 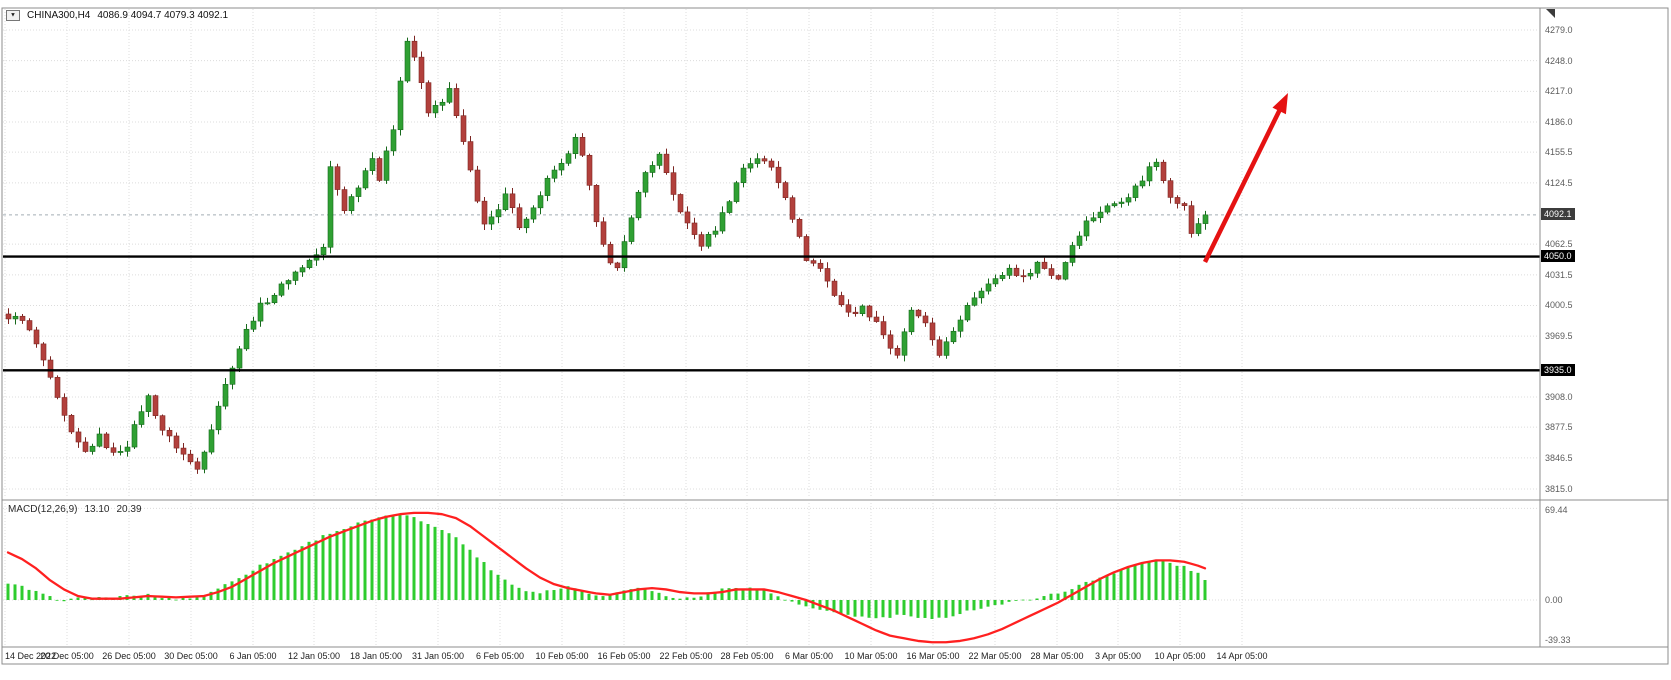 I want to click on macd-signal-line, so click(x=606, y=577).